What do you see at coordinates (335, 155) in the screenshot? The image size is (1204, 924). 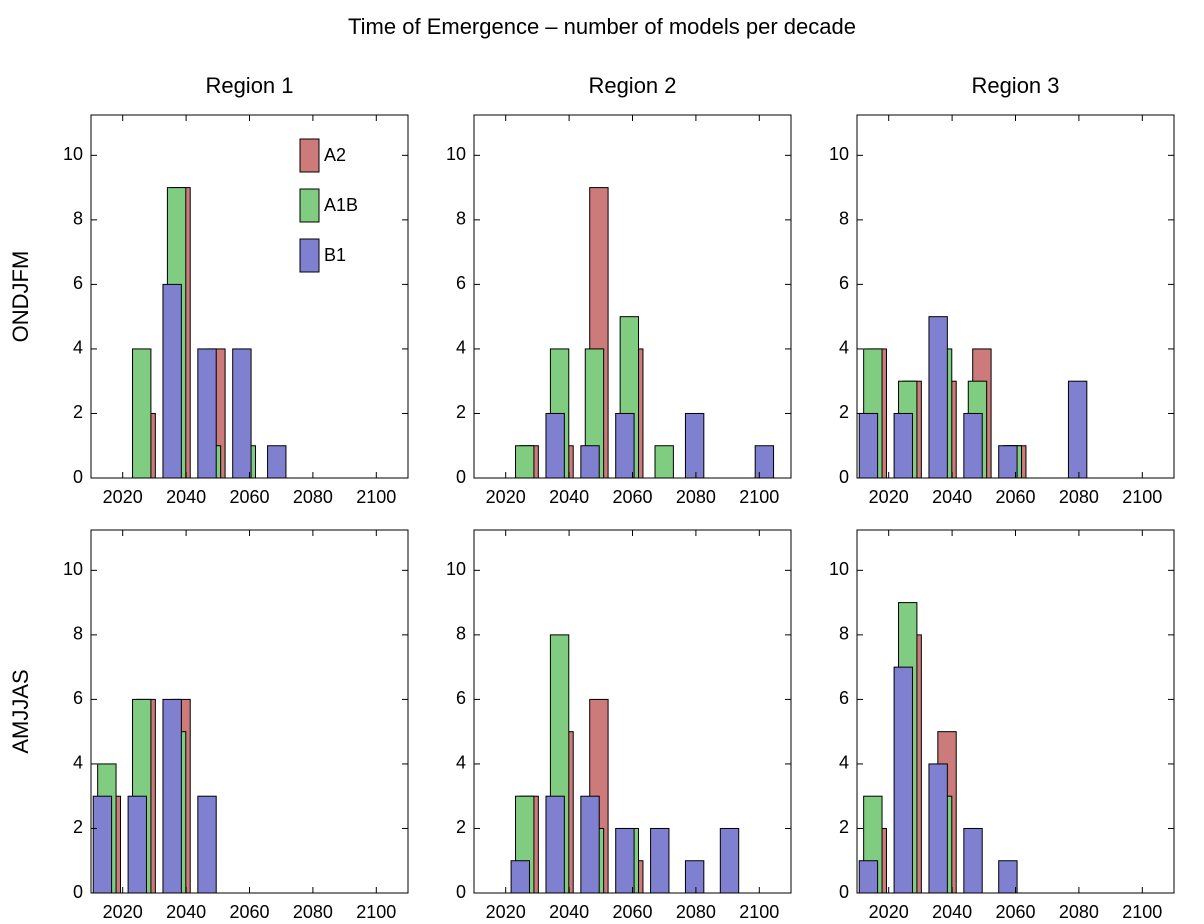 I see `legend-label: A2` at bounding box center [335, 155].